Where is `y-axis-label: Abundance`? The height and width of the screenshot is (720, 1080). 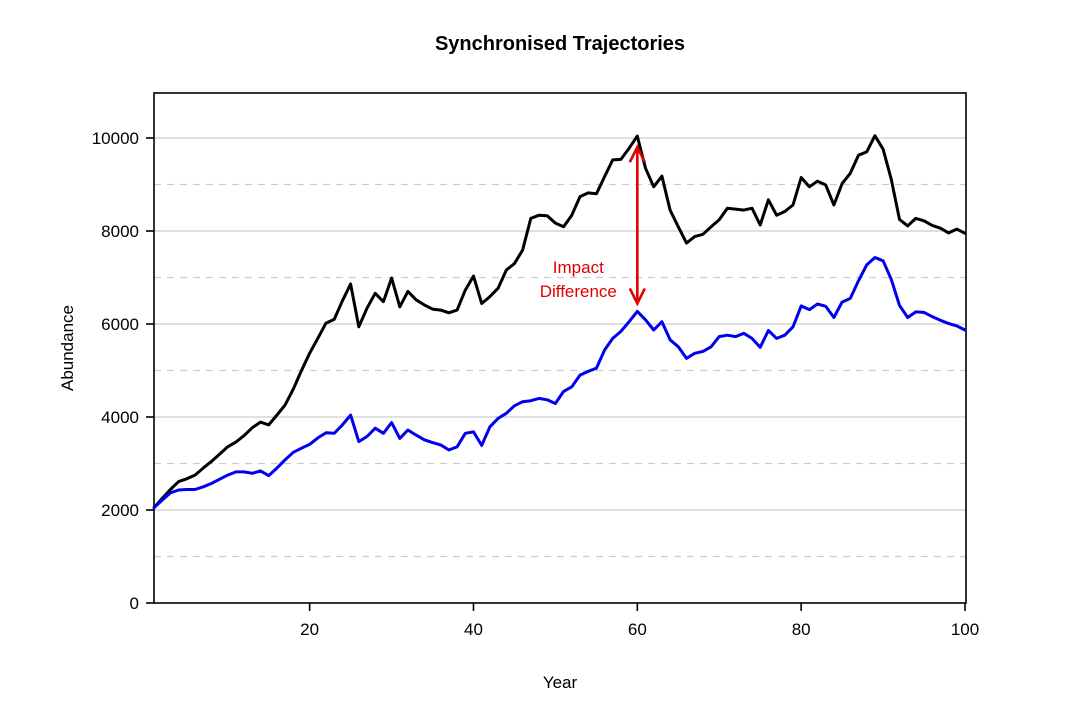
y-axis-label: Abundance is located at coordinates (67, 348).